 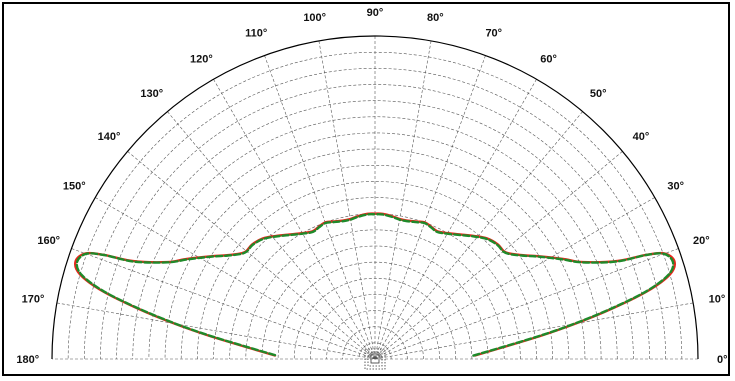 What do you see at coordinates (717, 300) in the screenshot?
I see `angle-tick-label: 10°` at bounding box center [717, 300].